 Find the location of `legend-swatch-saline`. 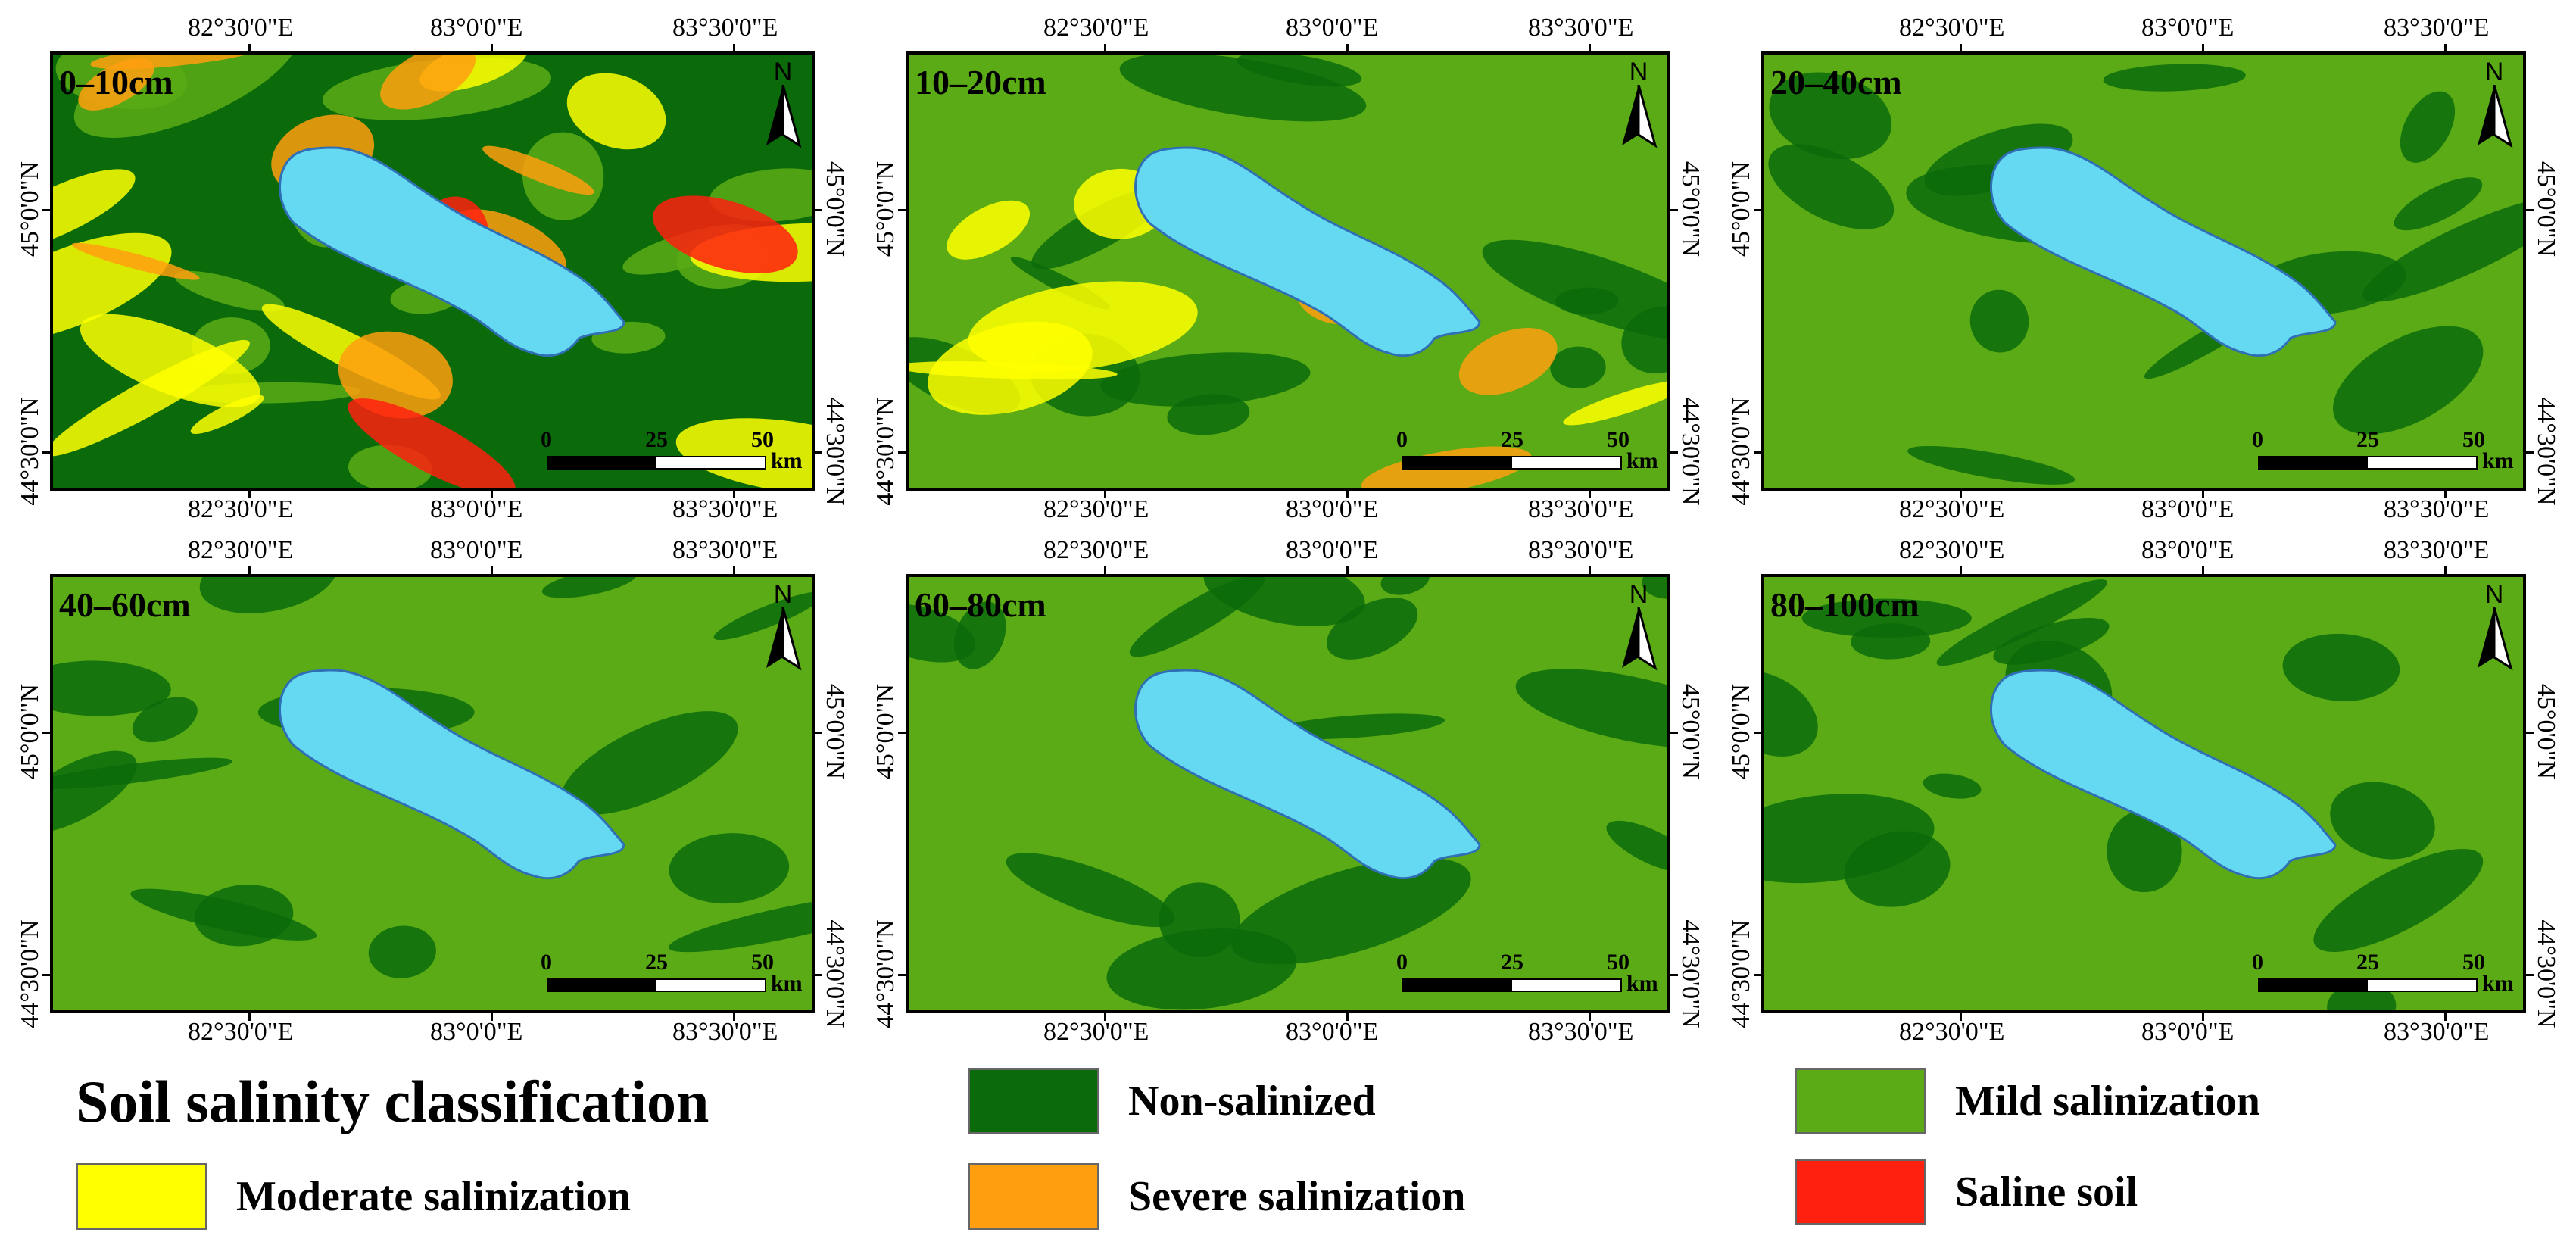

legend-swatch-saline is located at coordinates (1860, 1192).